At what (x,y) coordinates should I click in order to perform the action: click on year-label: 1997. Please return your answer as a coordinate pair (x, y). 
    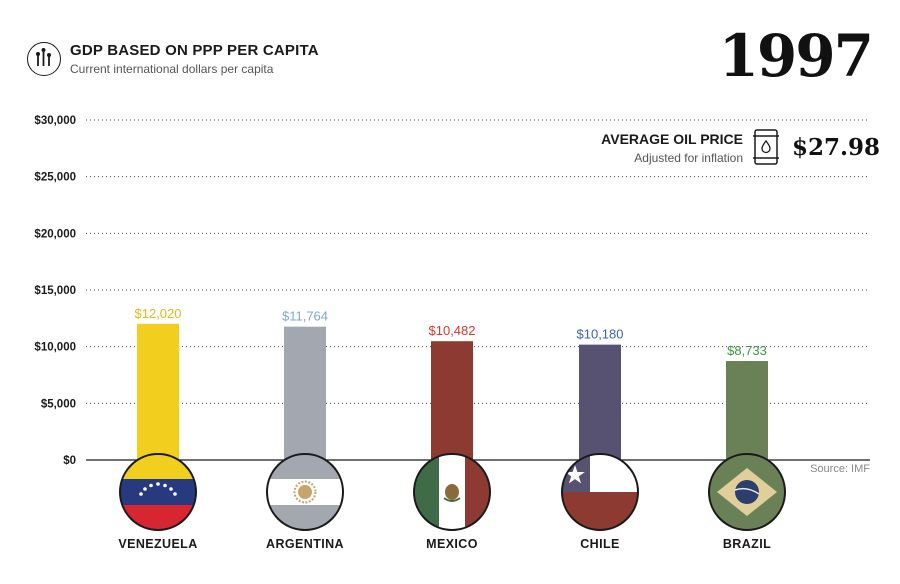
    Looking at the image, I should click on (796, 56).